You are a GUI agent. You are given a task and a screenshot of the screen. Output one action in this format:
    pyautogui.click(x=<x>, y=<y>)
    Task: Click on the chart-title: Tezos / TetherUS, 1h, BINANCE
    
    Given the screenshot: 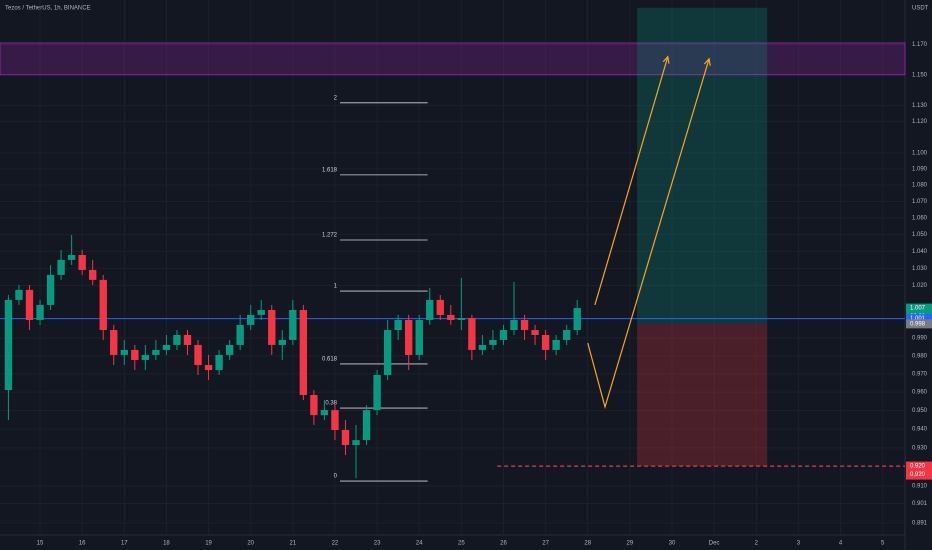 What is the action you would take?
    pyautogui.click(x=48, y=9)
    